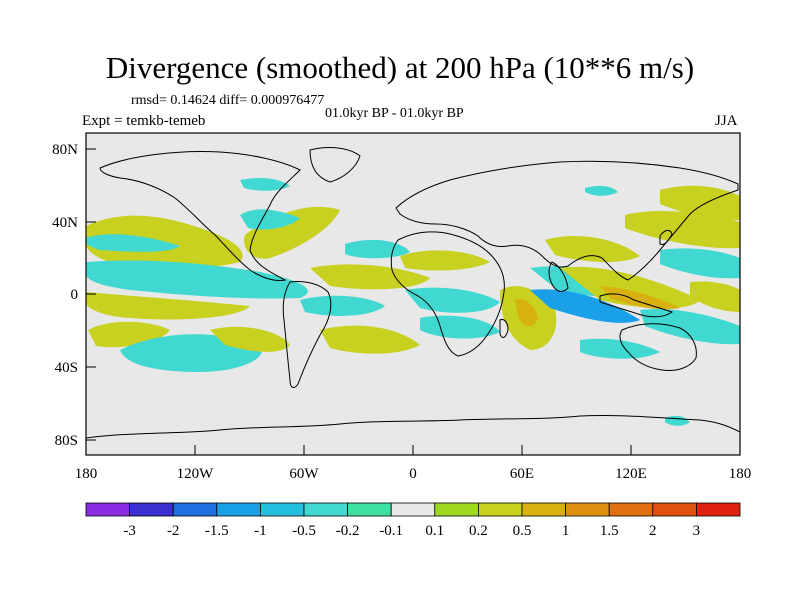 Image resolution: width=800 pixels, height=600 pixels. I want to click on coastline-australia, so click(658, 347).